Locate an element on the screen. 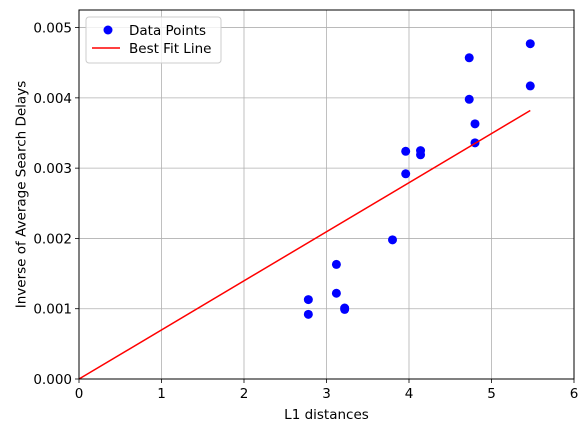  x-tick-label: 5 is located at coordinates (491, 394).